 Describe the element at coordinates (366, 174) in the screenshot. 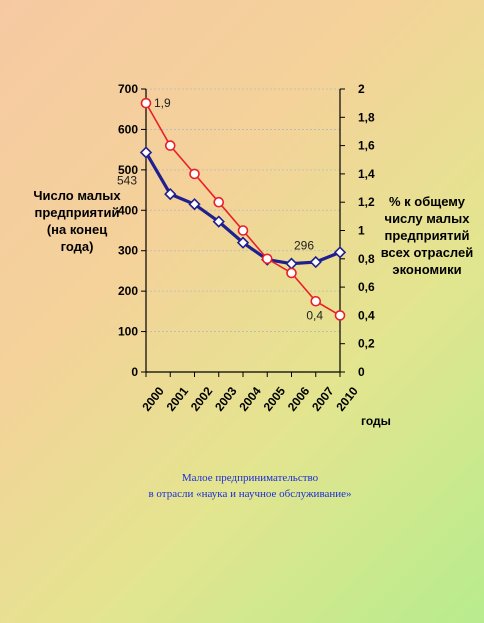

I see `right-tick-label: 1,4` at that location.